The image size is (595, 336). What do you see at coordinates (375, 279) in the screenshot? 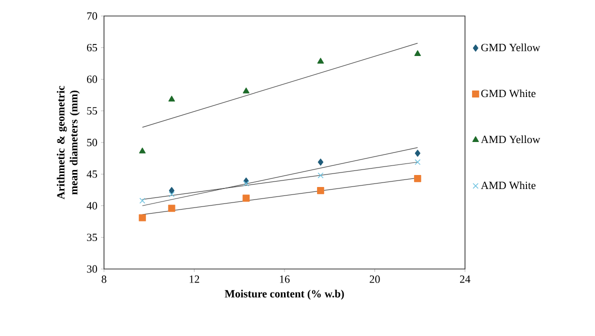
I see `x-tick-label: 20` at bounding box center [375, 279].